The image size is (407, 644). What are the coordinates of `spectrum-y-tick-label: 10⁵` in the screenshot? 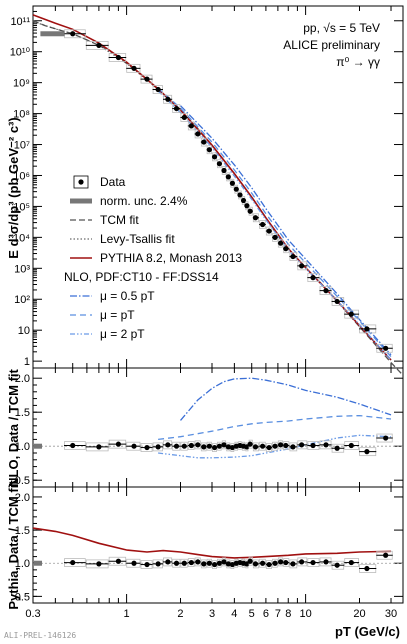 It's located at (21, 207).